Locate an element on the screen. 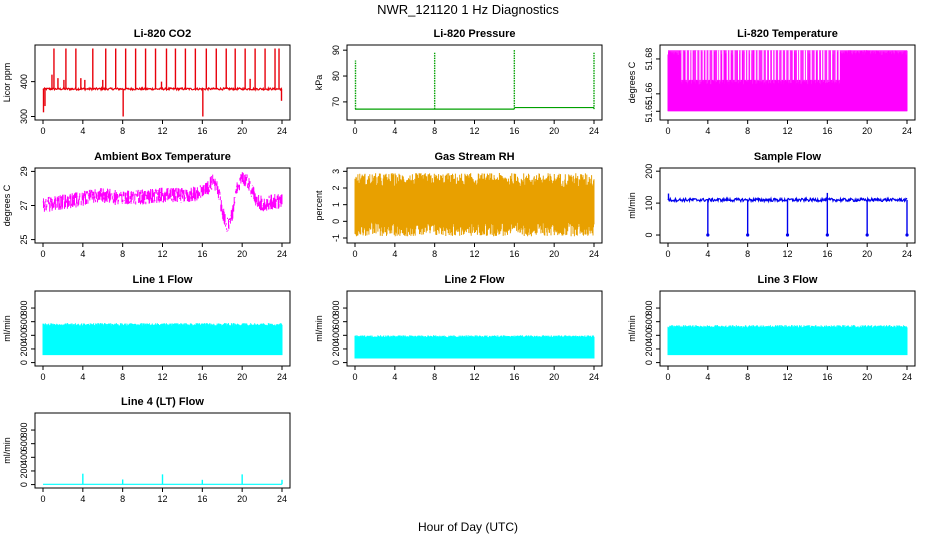  panel-title: Li-820 CO2 is located at coordinates (162, 34).